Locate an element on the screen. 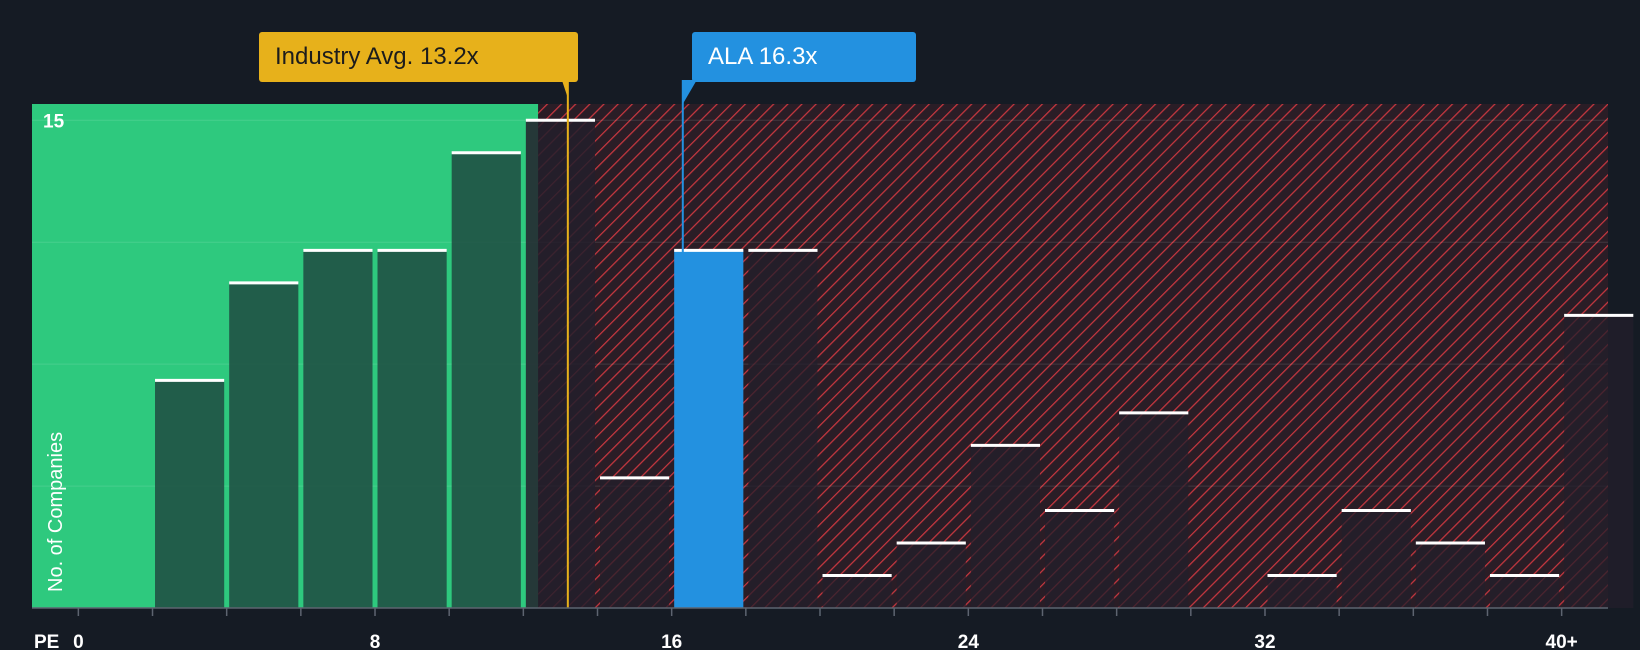 The image size is (1640, 650). x-axis-title: PE is located at coordinates (46, 641).